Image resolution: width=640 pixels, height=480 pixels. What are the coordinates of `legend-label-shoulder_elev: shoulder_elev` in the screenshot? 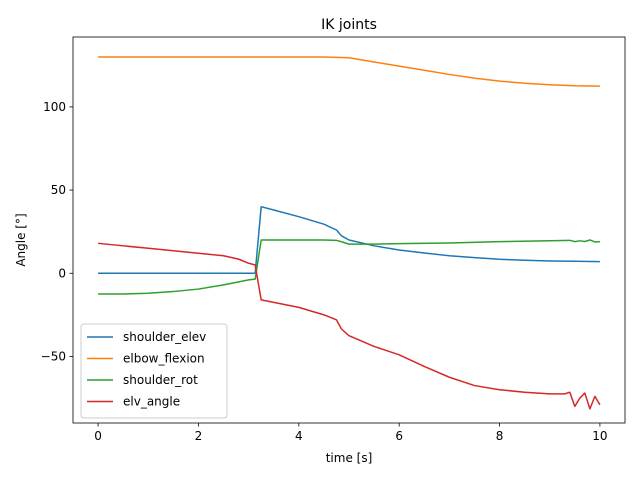 It's located at (164, 337).